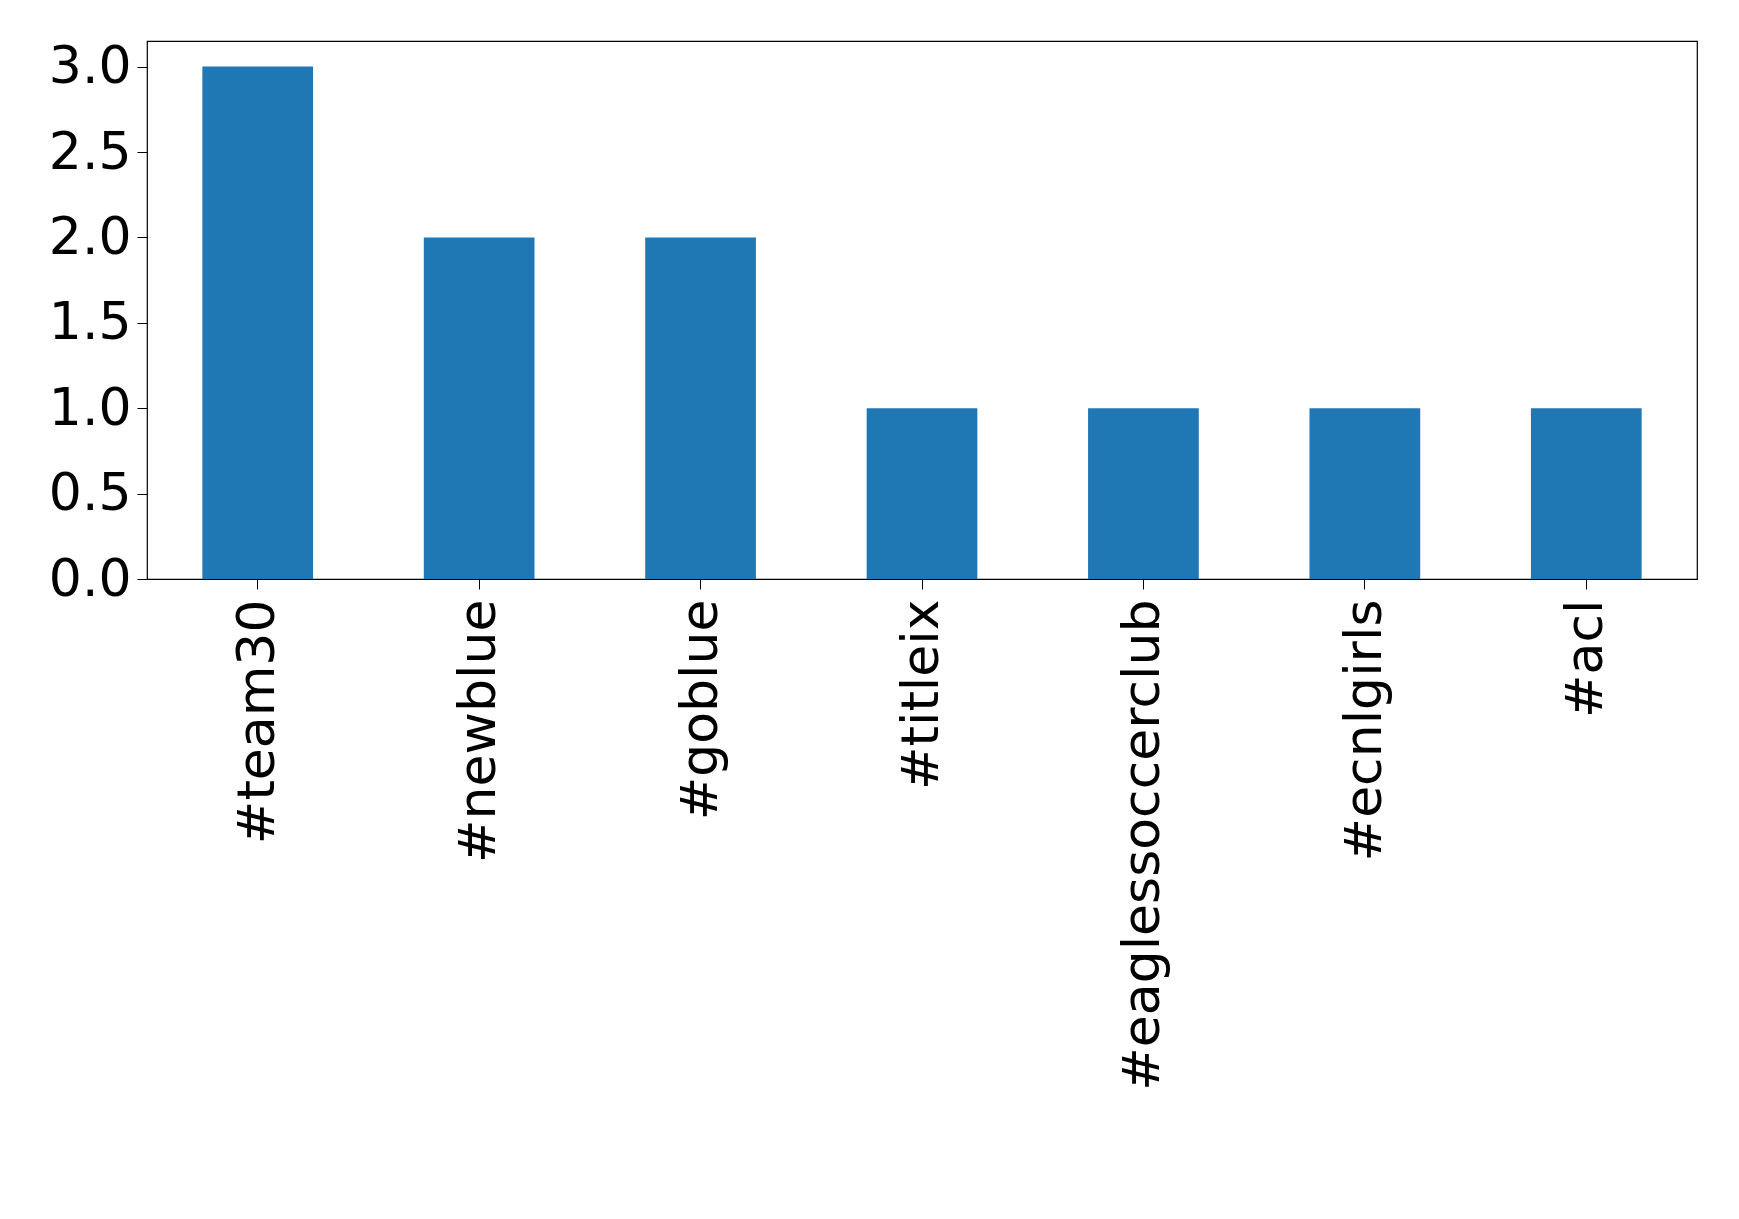 Image resolution: width=1739 pixels, height=1219 pixels. What do you see at coordinates (90, 235) in the screenshot?
I see `y-tick-label: 2.0` at bounding box center [90, 235].